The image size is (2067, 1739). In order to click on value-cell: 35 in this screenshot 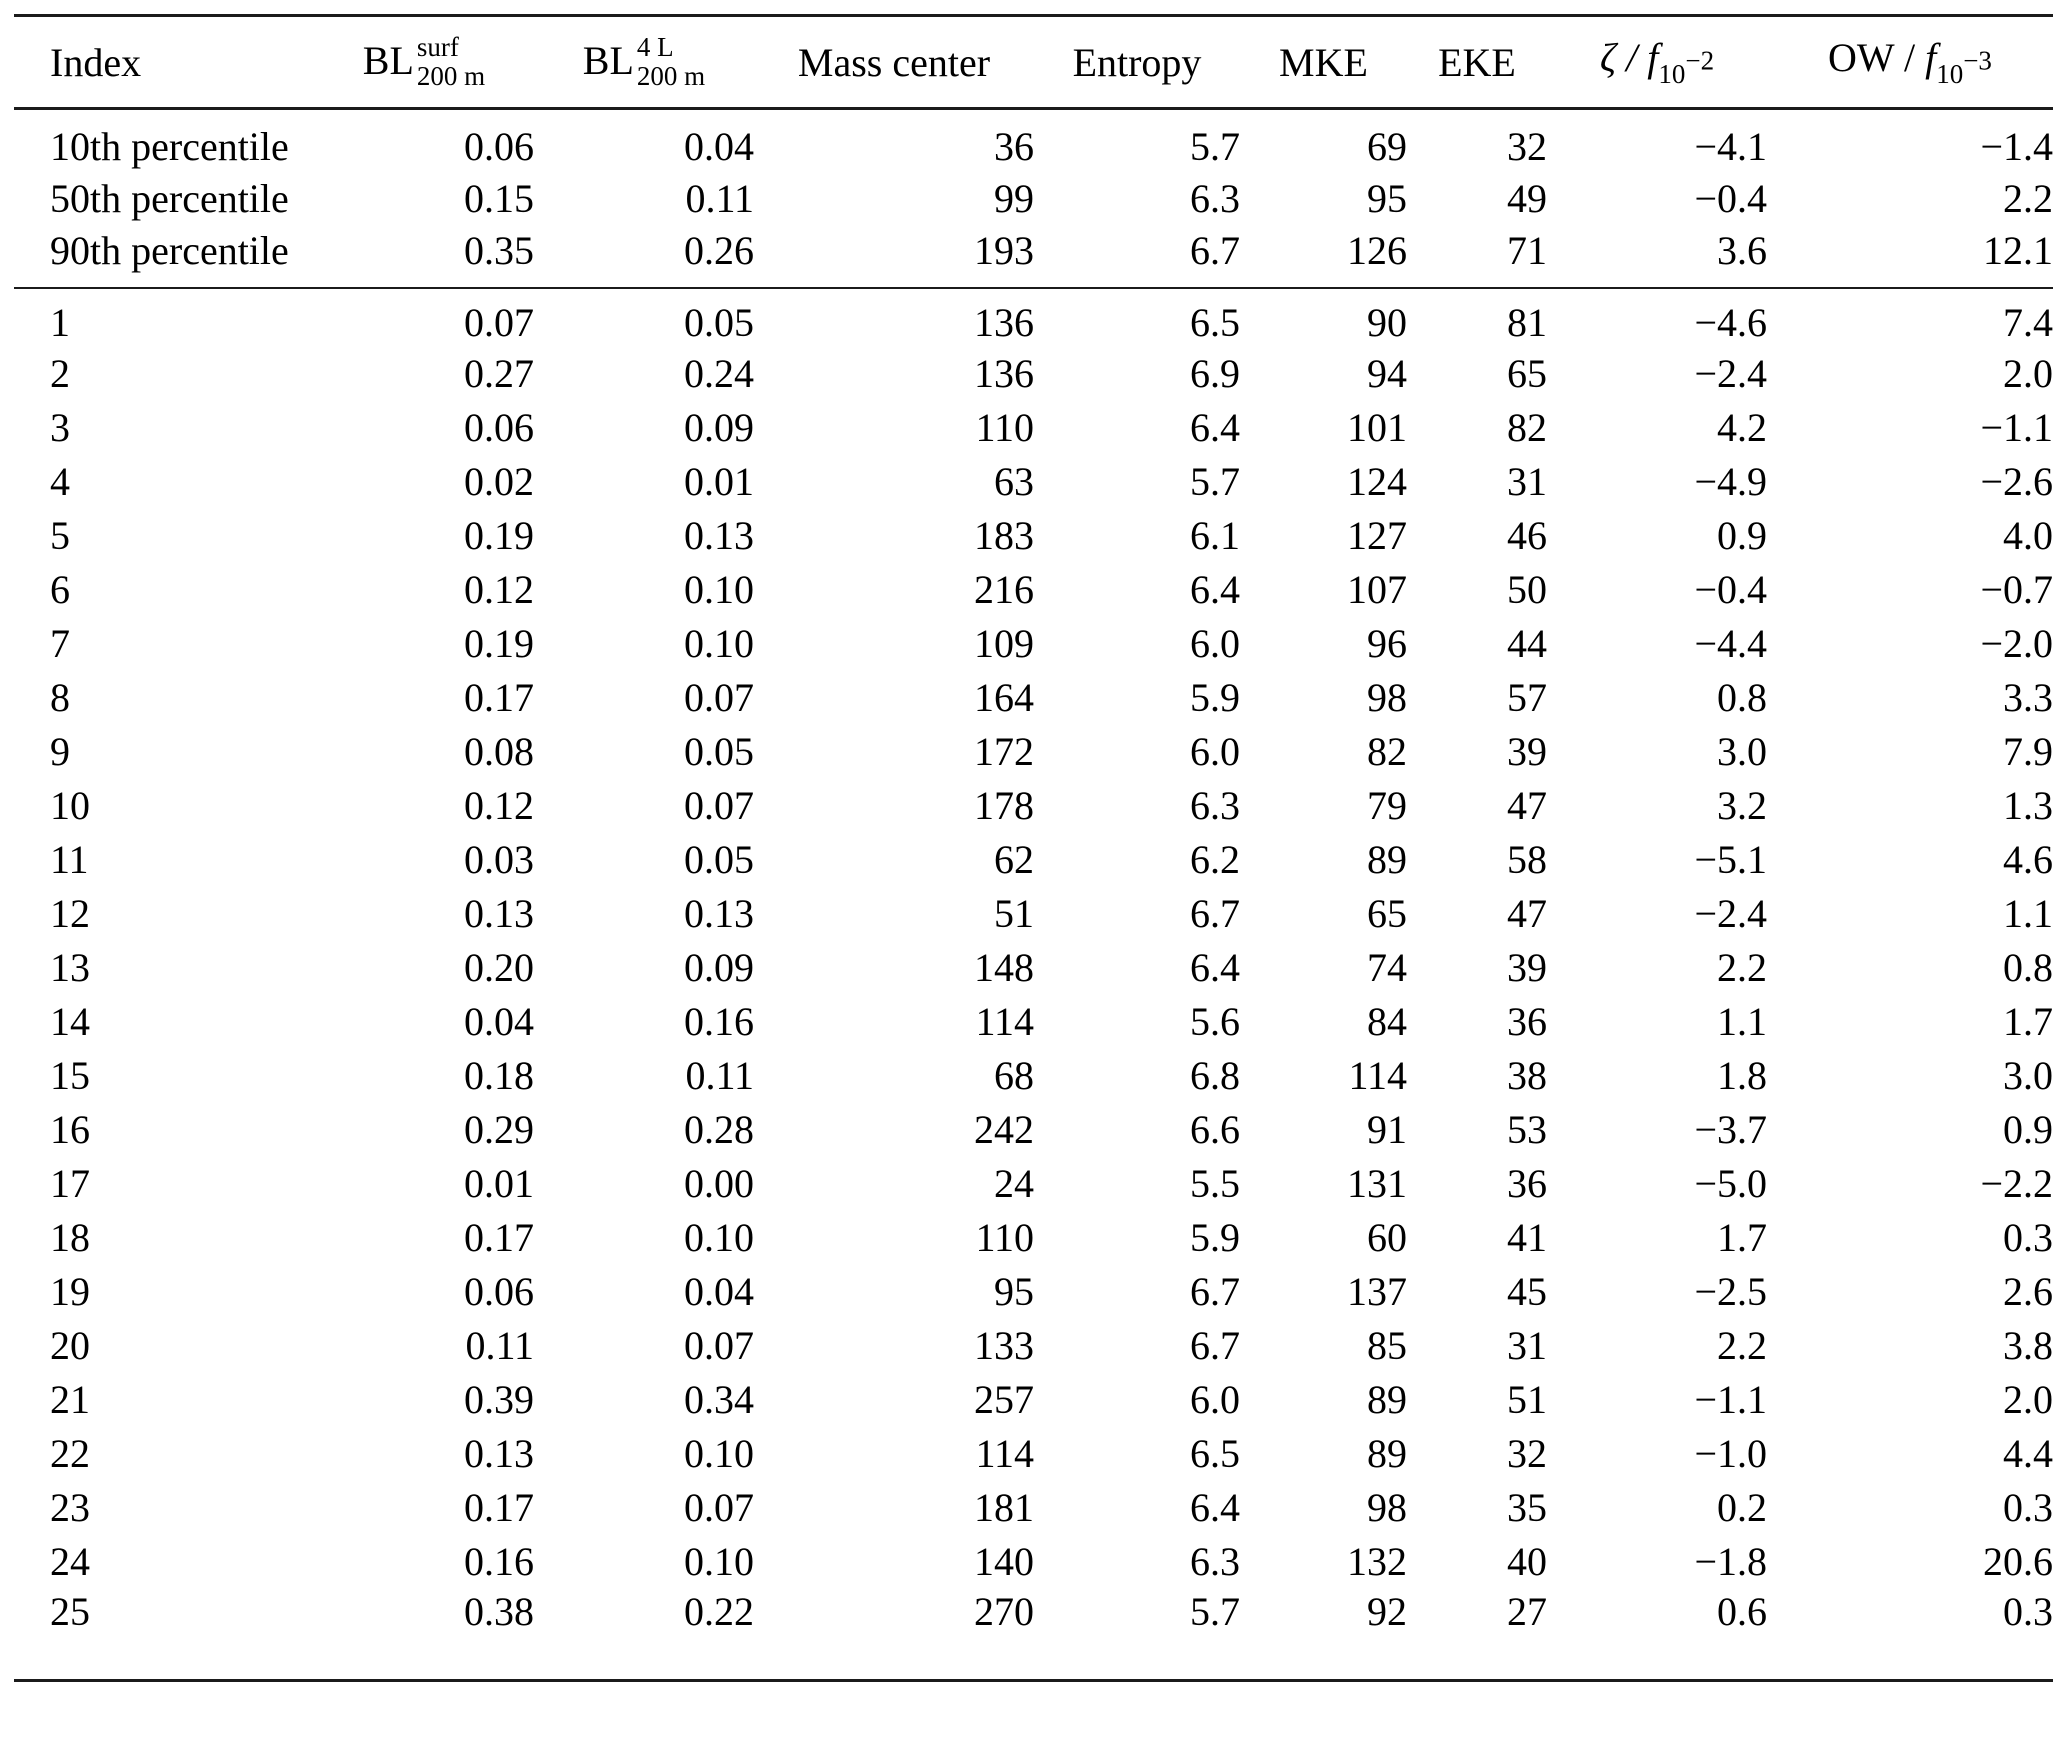, I will do `click(1527, 1507)`.